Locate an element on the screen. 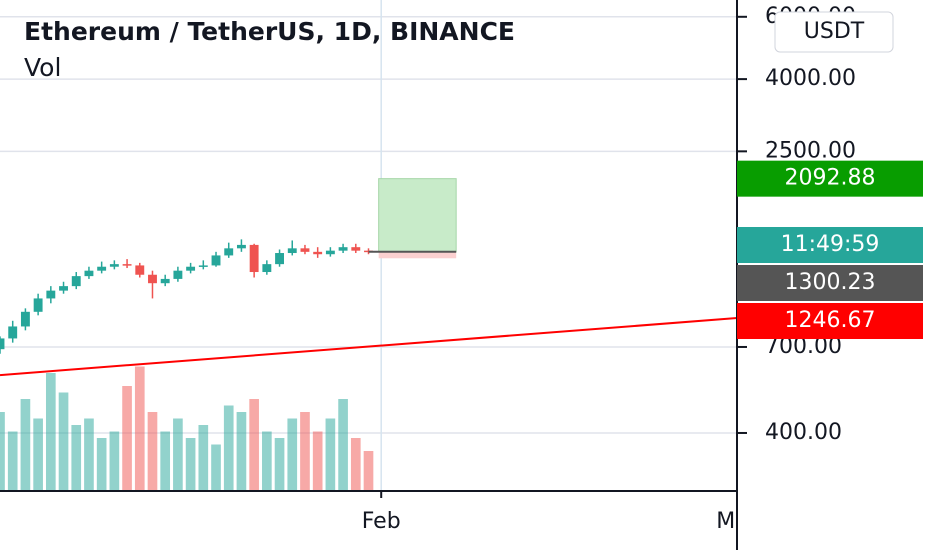 The height and width of the screenshot is (550, 932). trendline is located at coordinates (369, 347).